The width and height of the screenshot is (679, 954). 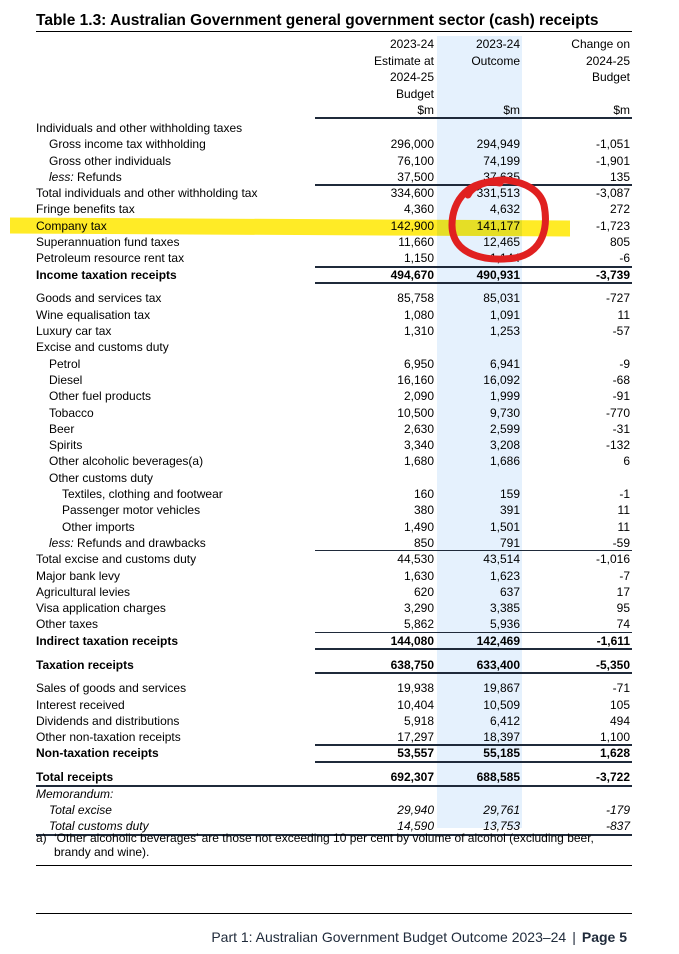 I want to click on row-label: less: Refunds and drawbacks, so click(x=127, y=543).